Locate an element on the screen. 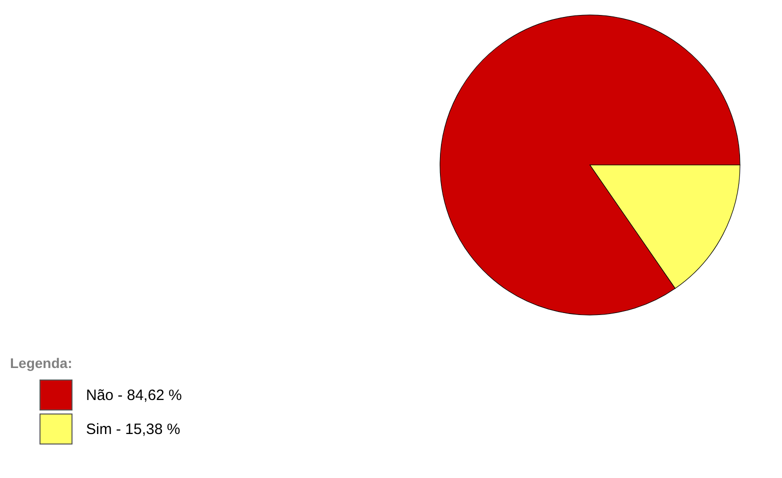 This screenshot has width=782, height=478. legend-label: Sim - 15,38 % is located at coordinates (133, 429).